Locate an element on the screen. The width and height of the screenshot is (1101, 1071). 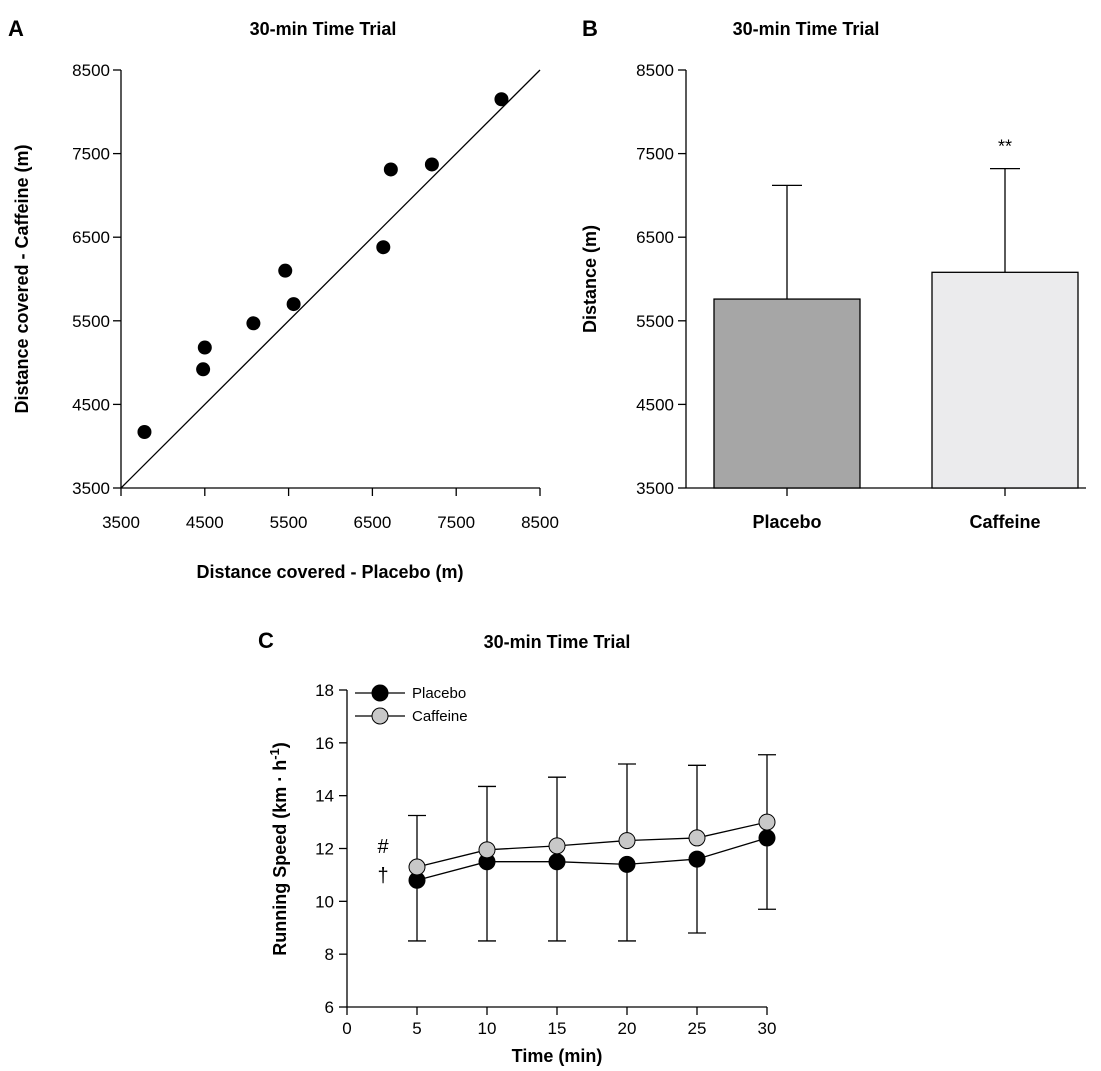
panel-c-points is located at coordinates (592, 851).